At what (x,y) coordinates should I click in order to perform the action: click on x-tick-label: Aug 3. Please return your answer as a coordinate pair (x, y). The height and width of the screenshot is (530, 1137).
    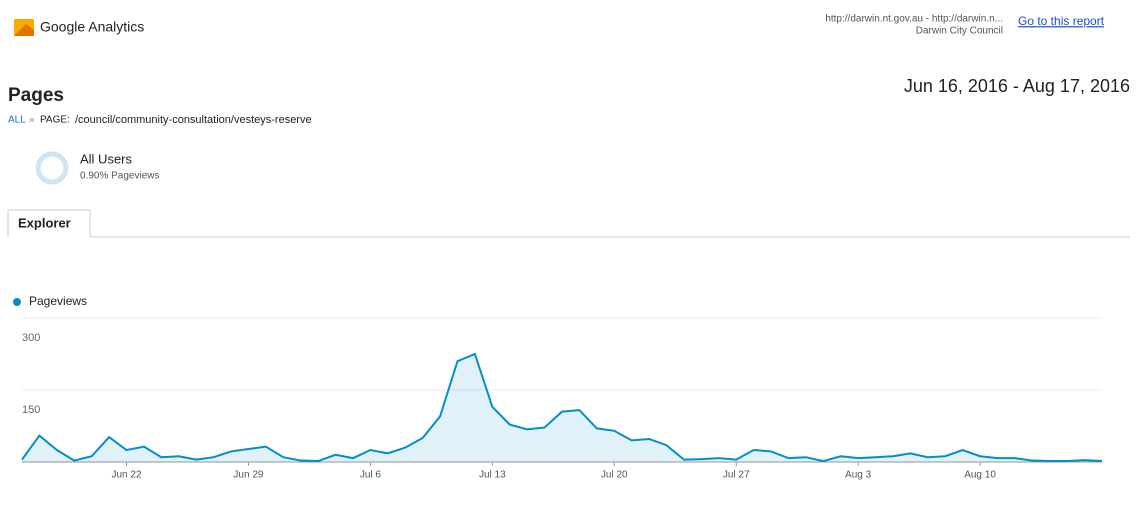
    Looking at the image, I should click on (858, 475).